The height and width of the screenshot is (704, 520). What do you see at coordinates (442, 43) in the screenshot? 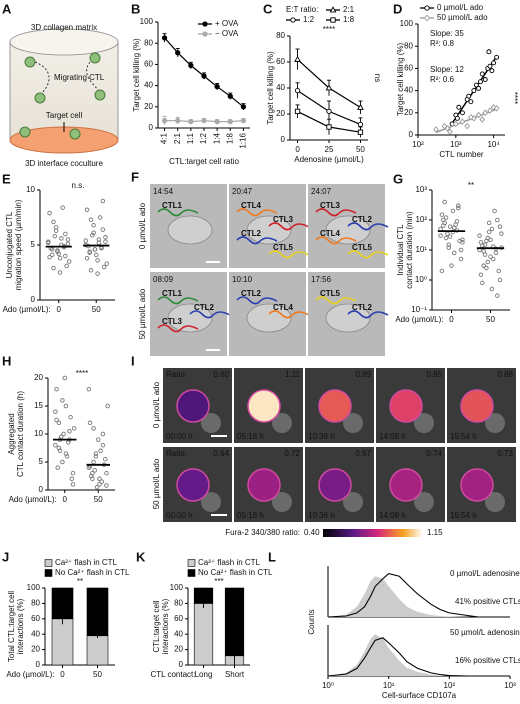
I see `annotation: R²: 0.8` at bounding box center [442, 43].